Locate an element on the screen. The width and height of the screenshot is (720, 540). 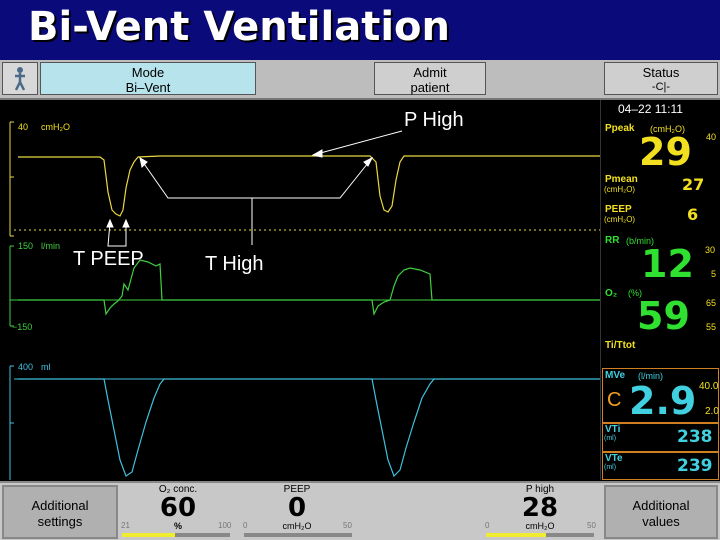
person-icon is located at coordinates (20, 79).